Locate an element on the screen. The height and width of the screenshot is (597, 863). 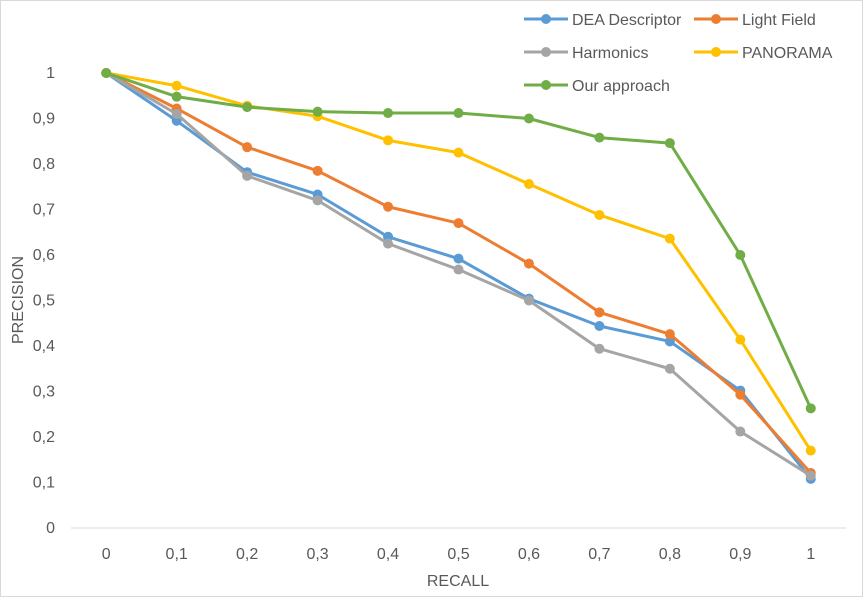
y-axis-title: PRECISION is located at coordinates (18, 300).